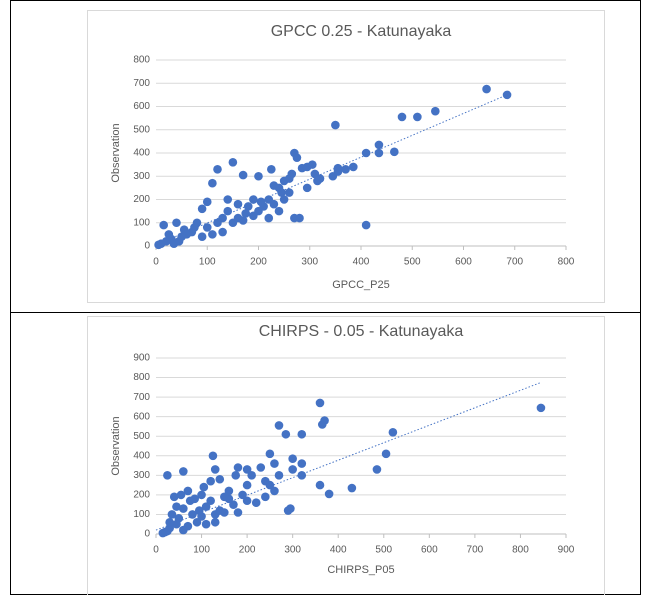 The height and width of the screenshot is (595, 652). What do you see at coordinates (141, 129) in the screenshot?
I see `y-tick-label: 500` at bounding box center [141, 129].